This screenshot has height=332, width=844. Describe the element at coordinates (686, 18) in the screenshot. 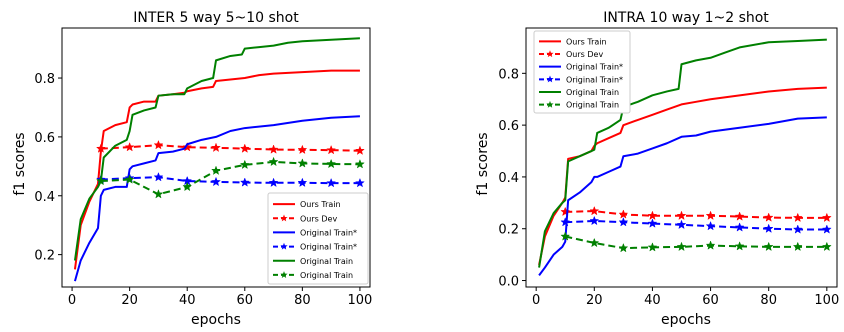

I see `chart-title: INTRA 10 way 1~2 shot` at that location.